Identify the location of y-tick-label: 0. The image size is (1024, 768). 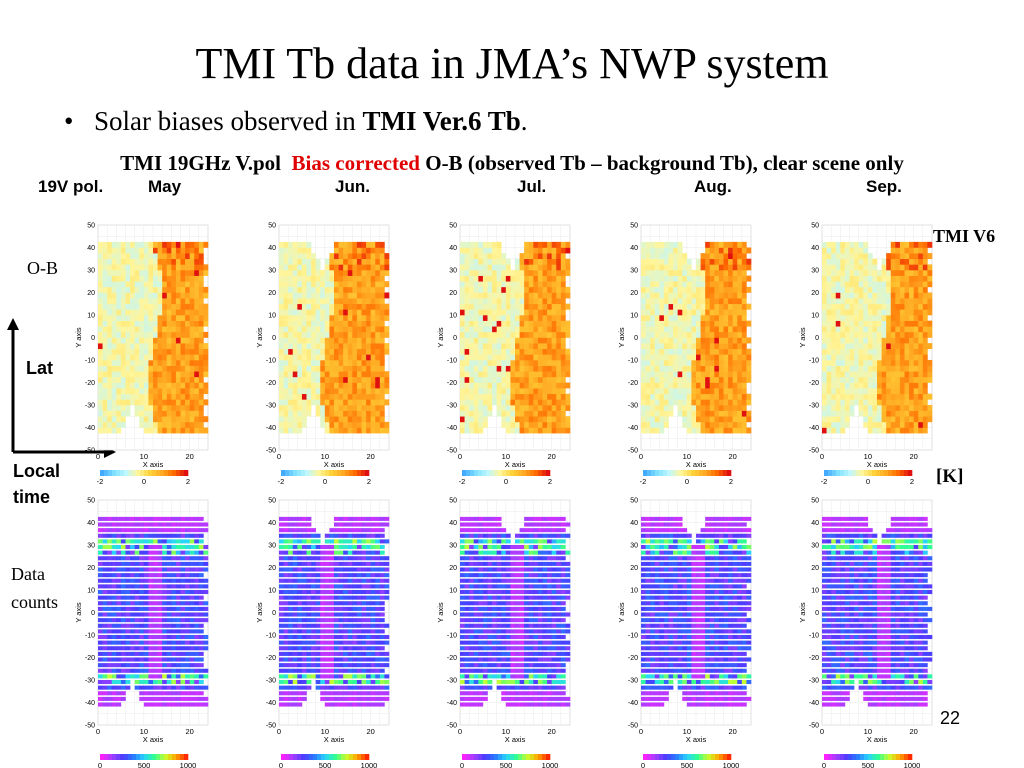
(274, 338).